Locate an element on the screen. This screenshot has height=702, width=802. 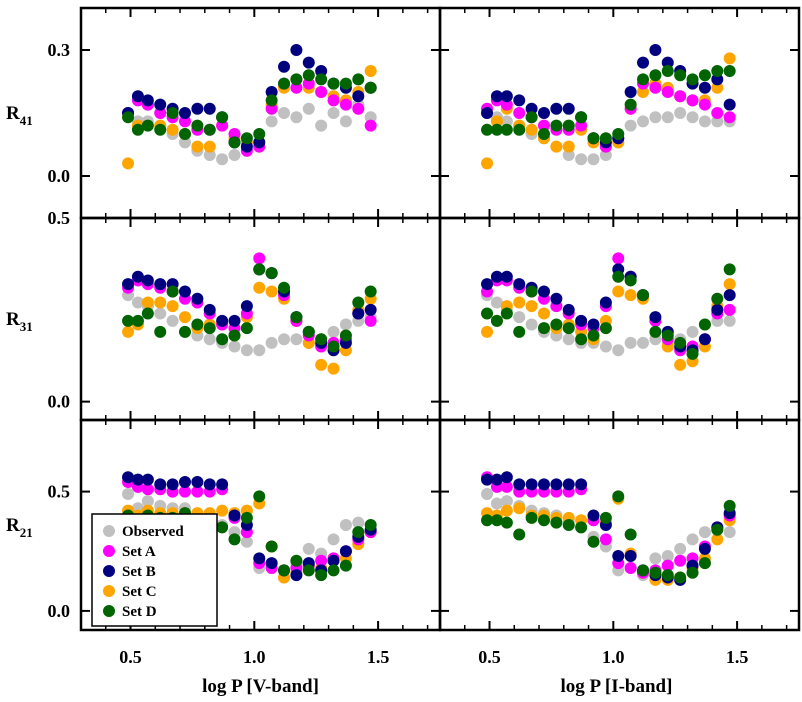
legend-label: Set B is located at coordinates (139, 572).